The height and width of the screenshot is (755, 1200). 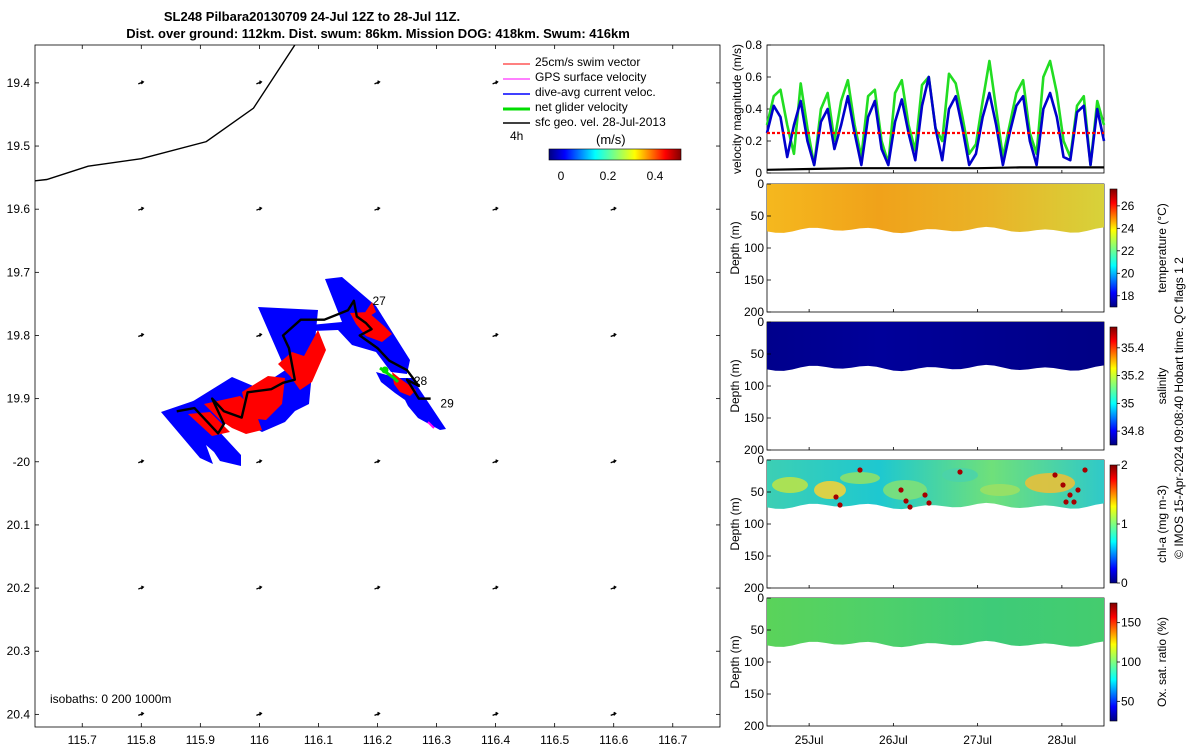 I want to click on map-ytick-label: 19.9, so click(x=19, y=399).